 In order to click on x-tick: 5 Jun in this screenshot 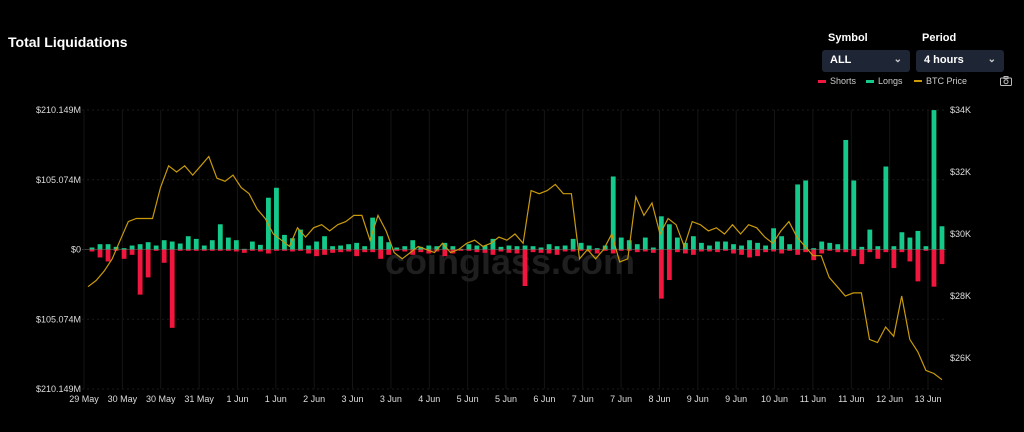, I will do `click(506, 399)`.